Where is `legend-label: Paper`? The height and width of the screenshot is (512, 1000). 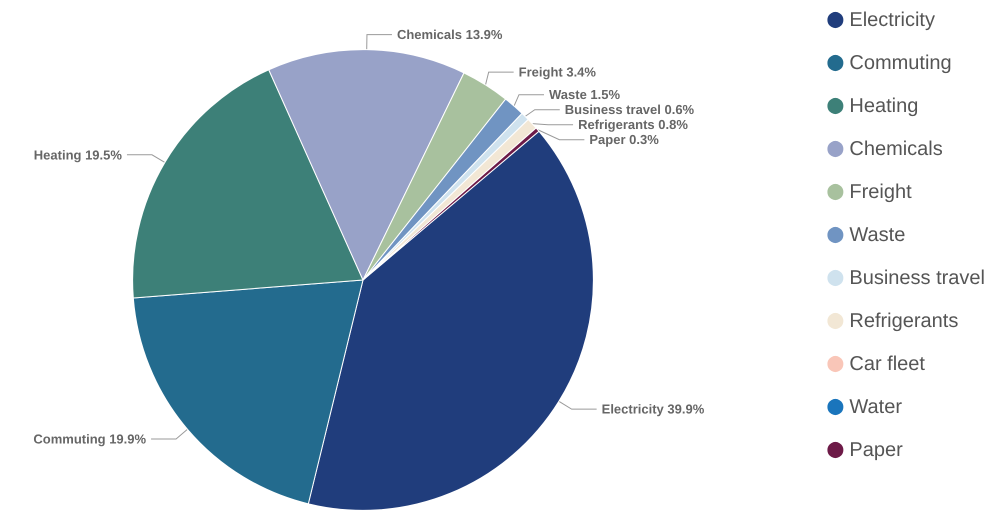
legend-label: Paper is located at coordinates (876, 450).